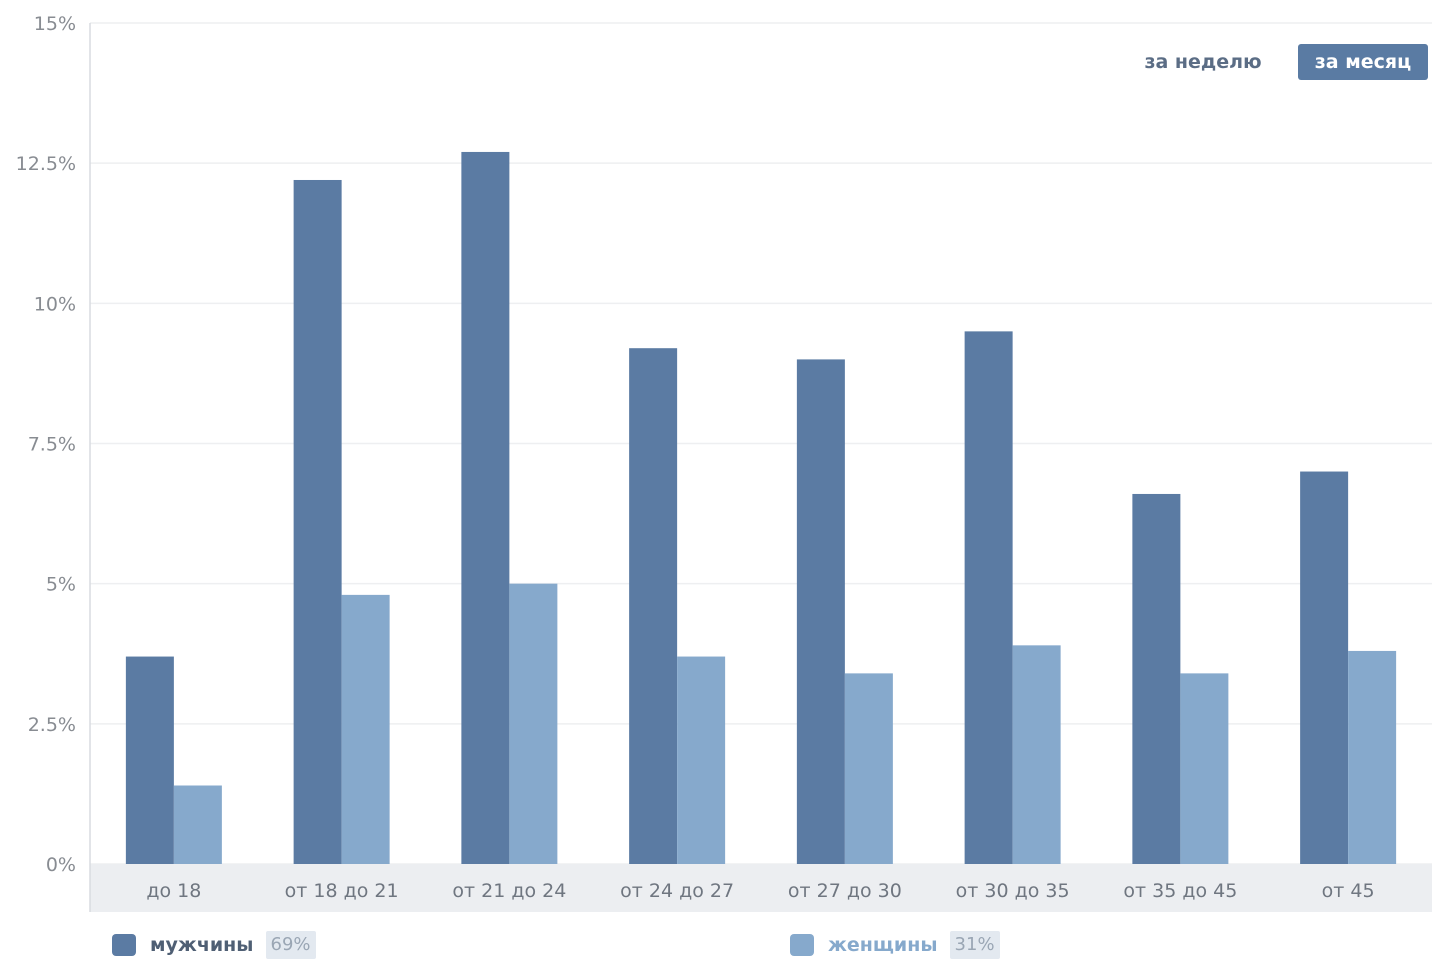 The image size is (1435, 960). I want to click on x-category-label: от 30 до 35, so click(1013, 891).